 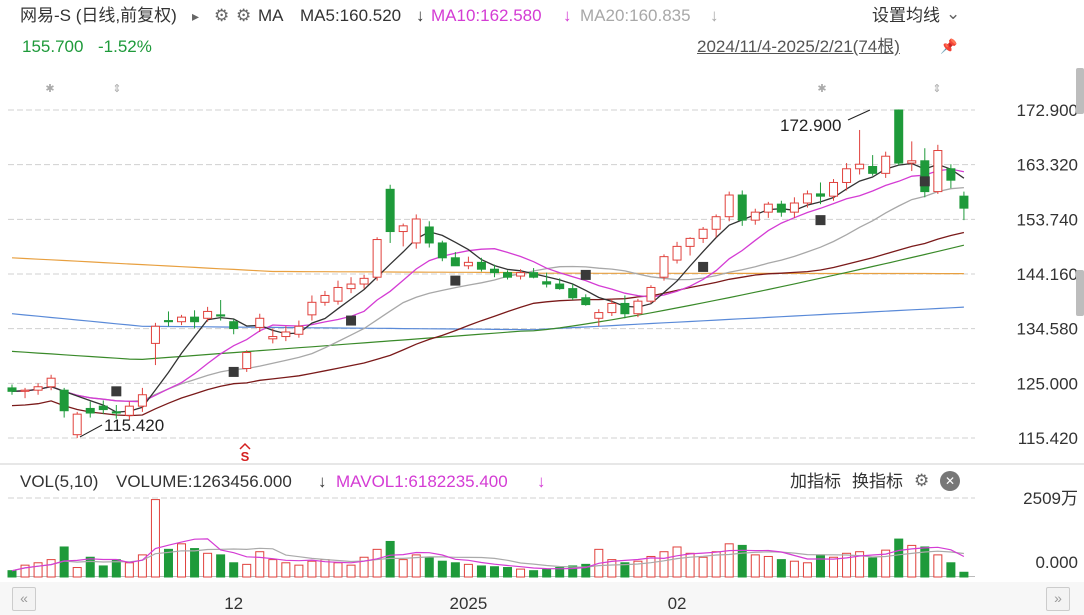 What do you see at coordinates (1080, 293) in the screenshot?
I see `side-tab-middle` at bounding box center [1080, 293].